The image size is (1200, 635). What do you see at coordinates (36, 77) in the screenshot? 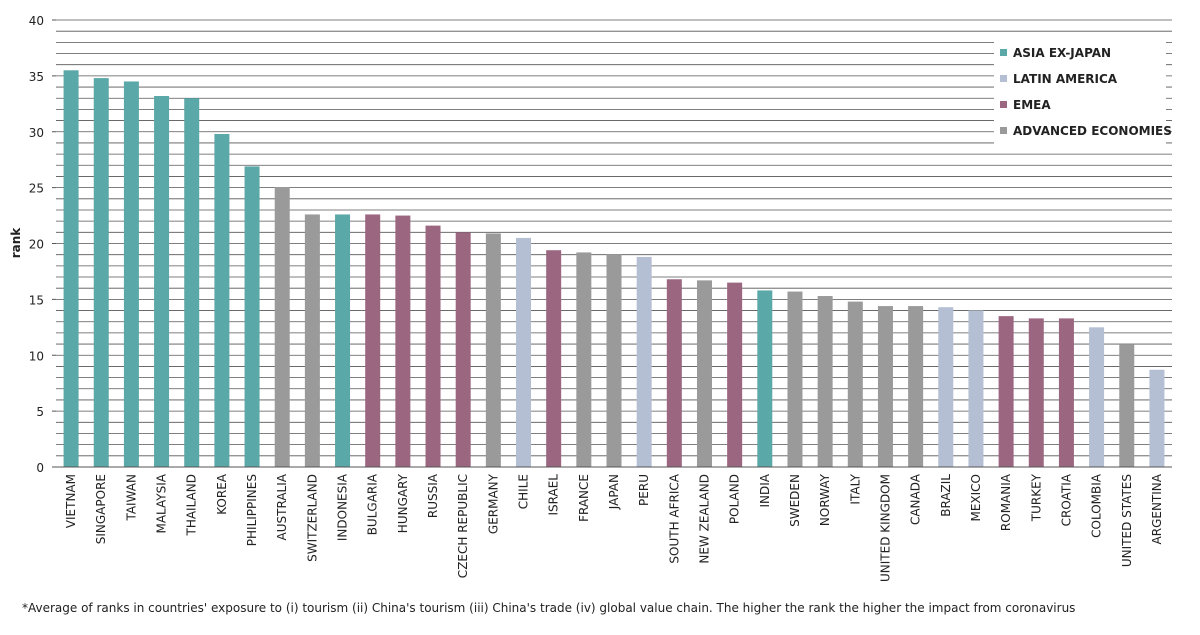
I see `y-tick-label: 35` at bounding box center [36, 77].